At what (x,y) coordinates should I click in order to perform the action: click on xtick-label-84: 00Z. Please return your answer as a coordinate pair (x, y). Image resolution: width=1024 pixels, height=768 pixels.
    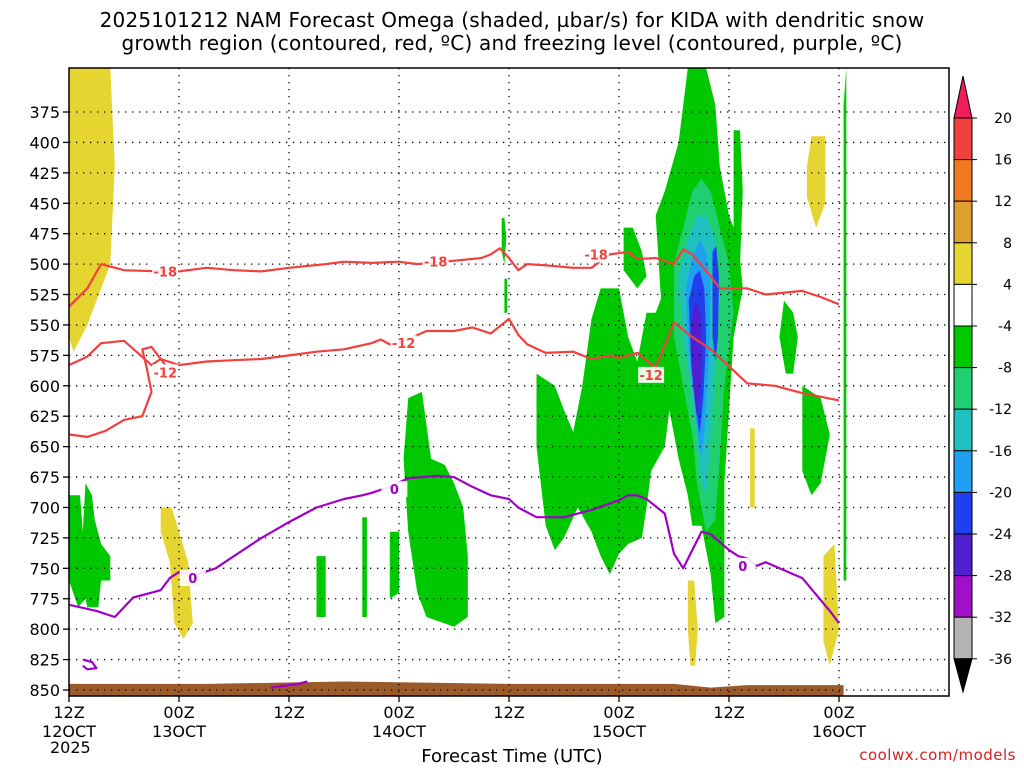
    Looking at the image, I should click on (838, 712).